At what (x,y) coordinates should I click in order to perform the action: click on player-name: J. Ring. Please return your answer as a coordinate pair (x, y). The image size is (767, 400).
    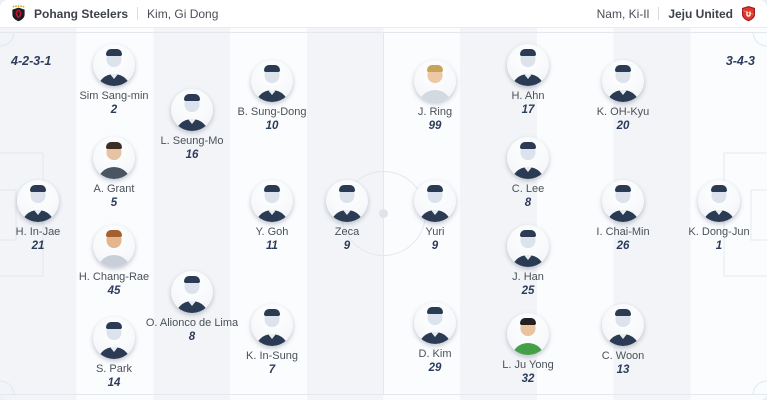
    Looking at the image, I should click on (435, 112).